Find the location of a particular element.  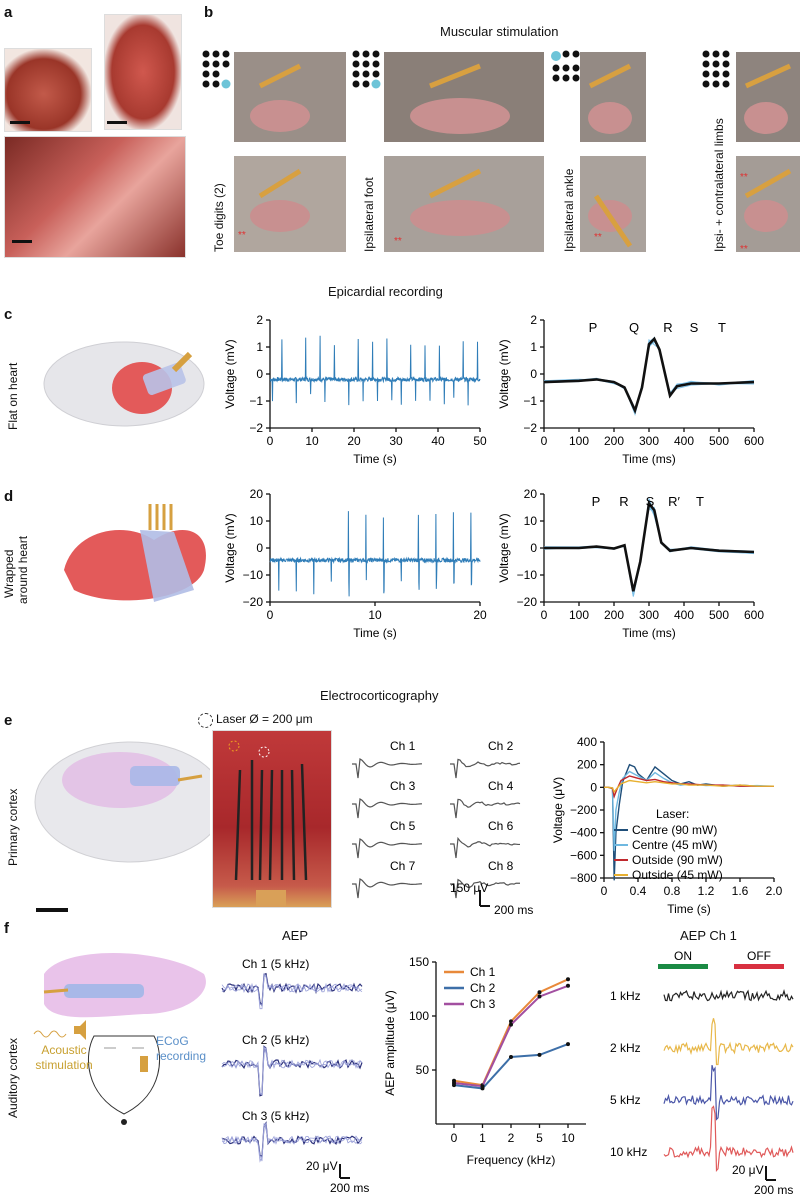

channel-label: Ch 4 is located at coordinates (501, 786).